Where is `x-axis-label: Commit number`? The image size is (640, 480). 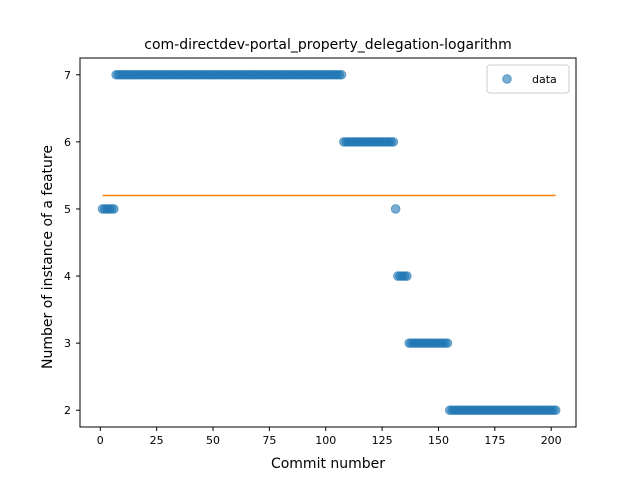 x-axis-label: Commit number is located at coordinates (328, 464).